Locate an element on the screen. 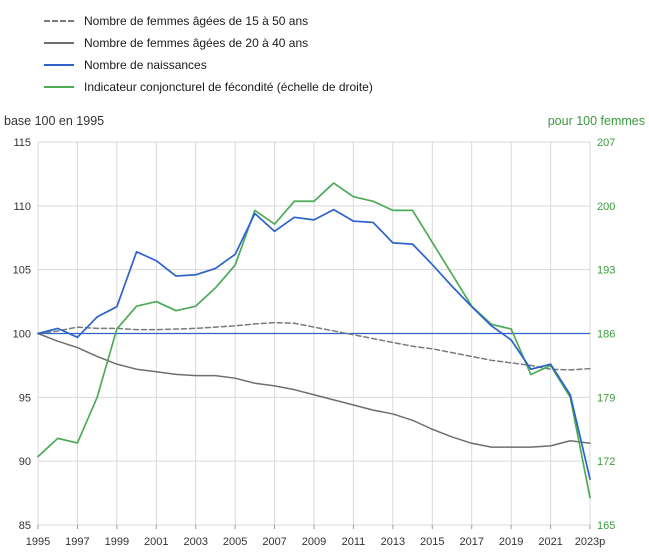  x-axis-tick-label: 1999 is located at coordinates (117, 542).